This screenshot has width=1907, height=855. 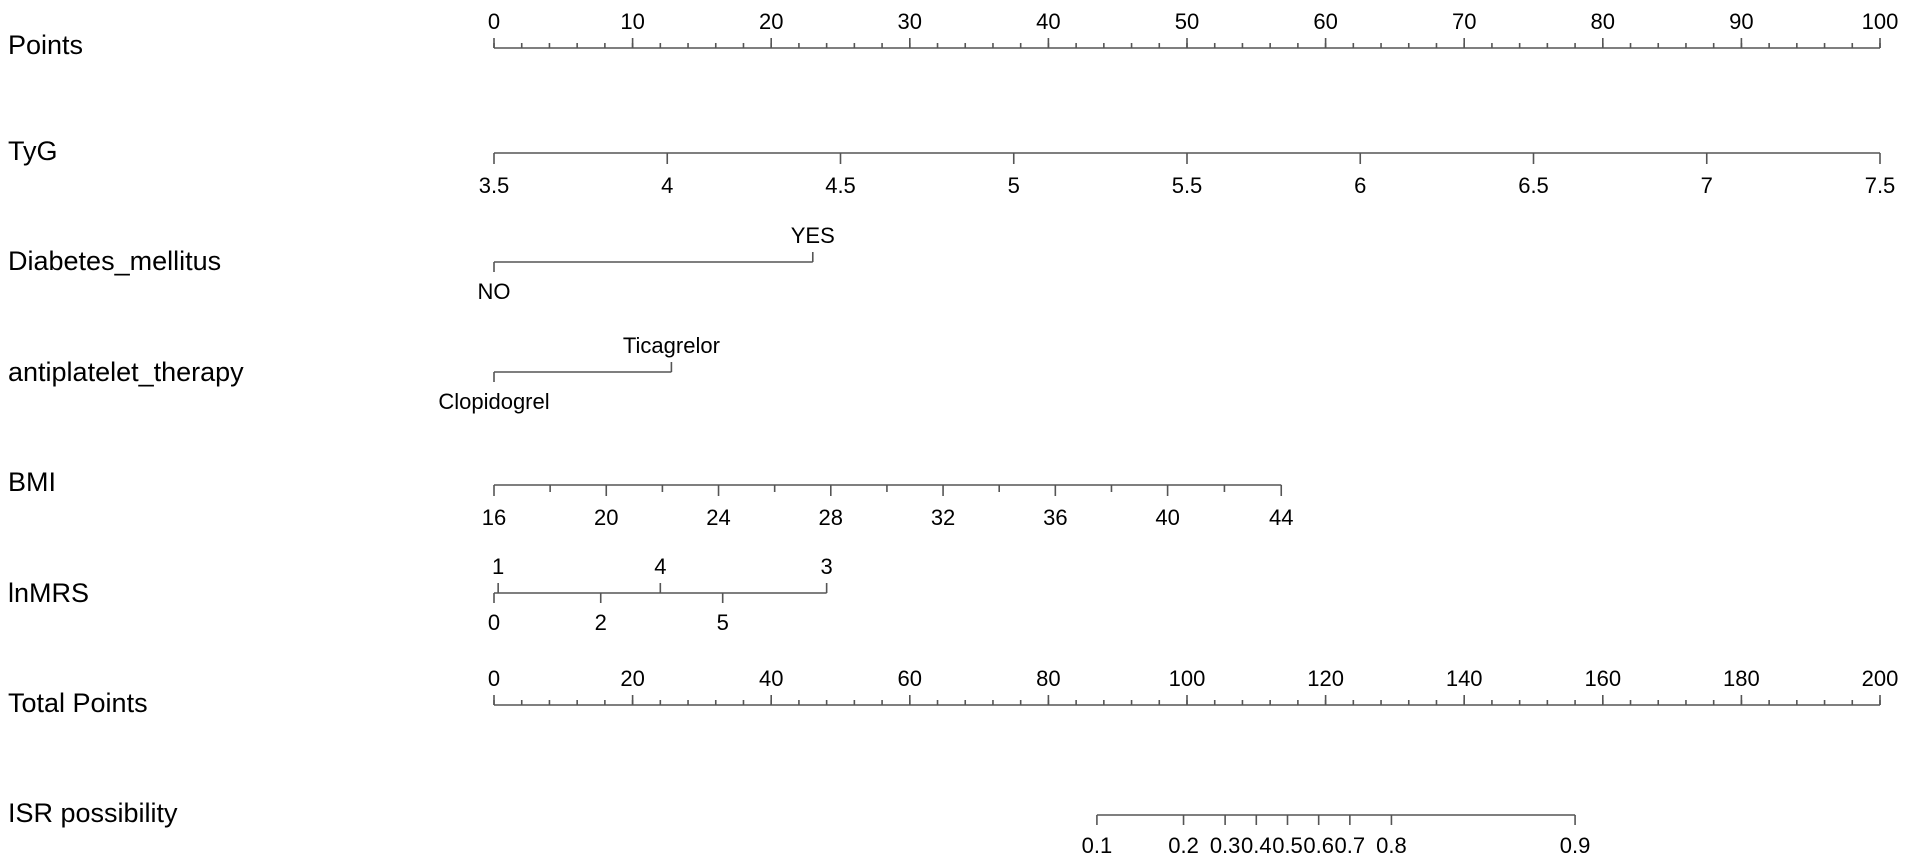 What do you see at coordinates (953, 692) in the screenshot?
I see `row-total-points: Total Points 0 20 40 60 80 100 120 140 160 180 200` at bounding box center [953, 692].